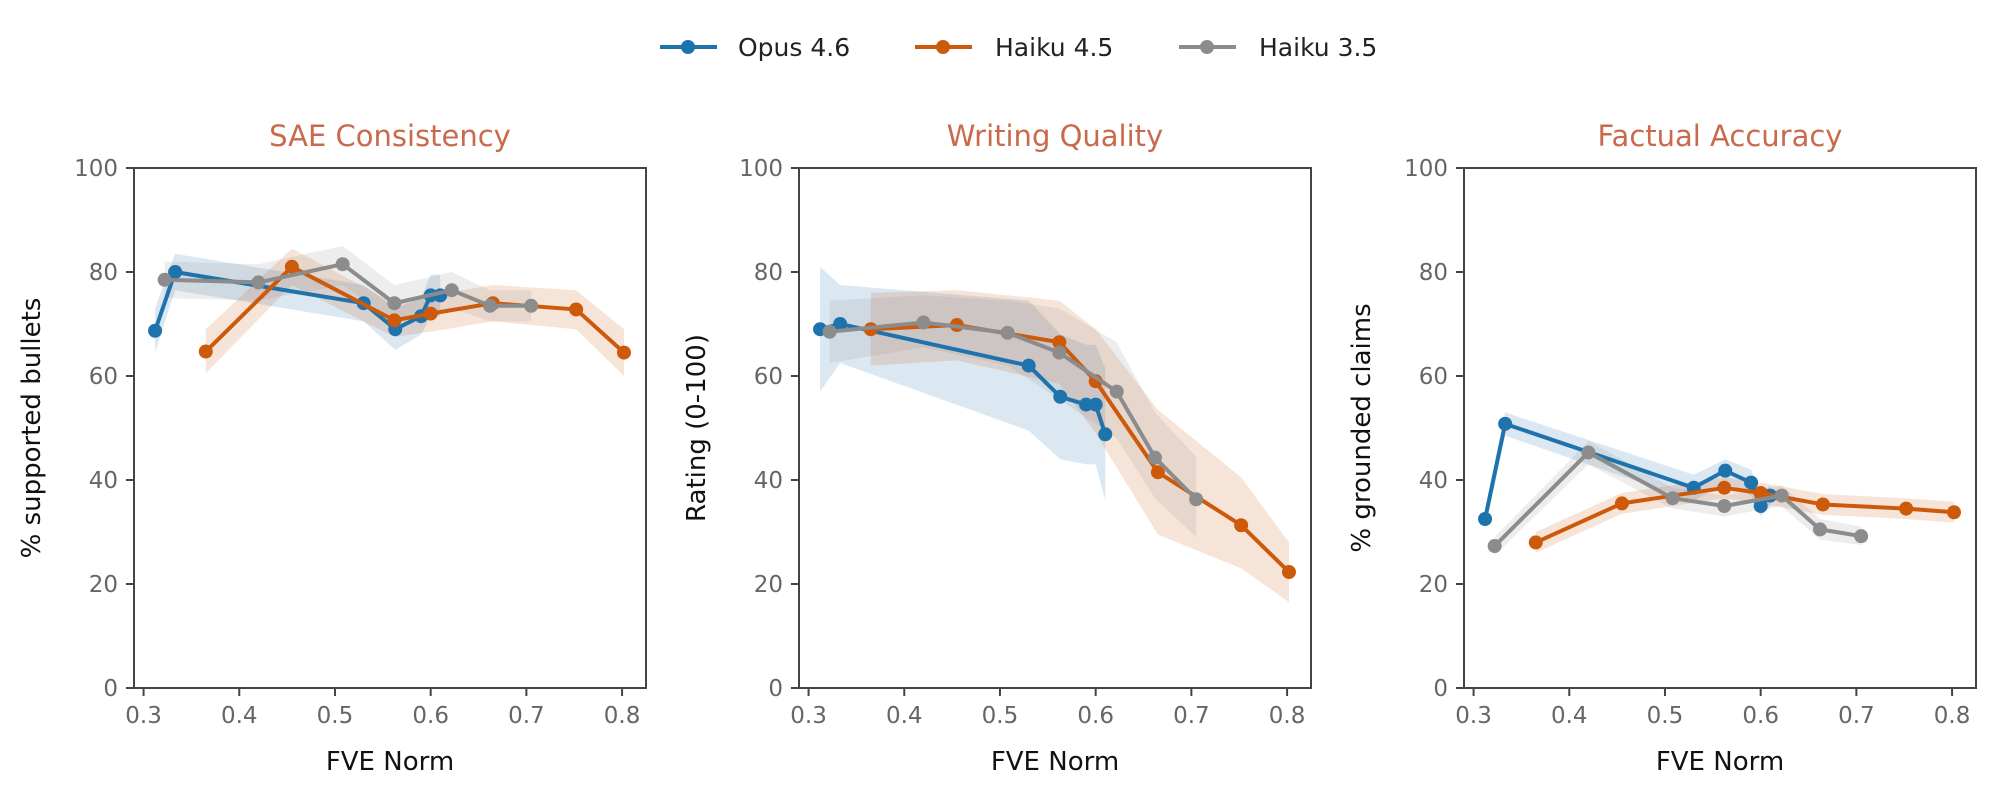  I want to click on legend-item-haiku35: Haiku 3.5, so click(1278, 47).